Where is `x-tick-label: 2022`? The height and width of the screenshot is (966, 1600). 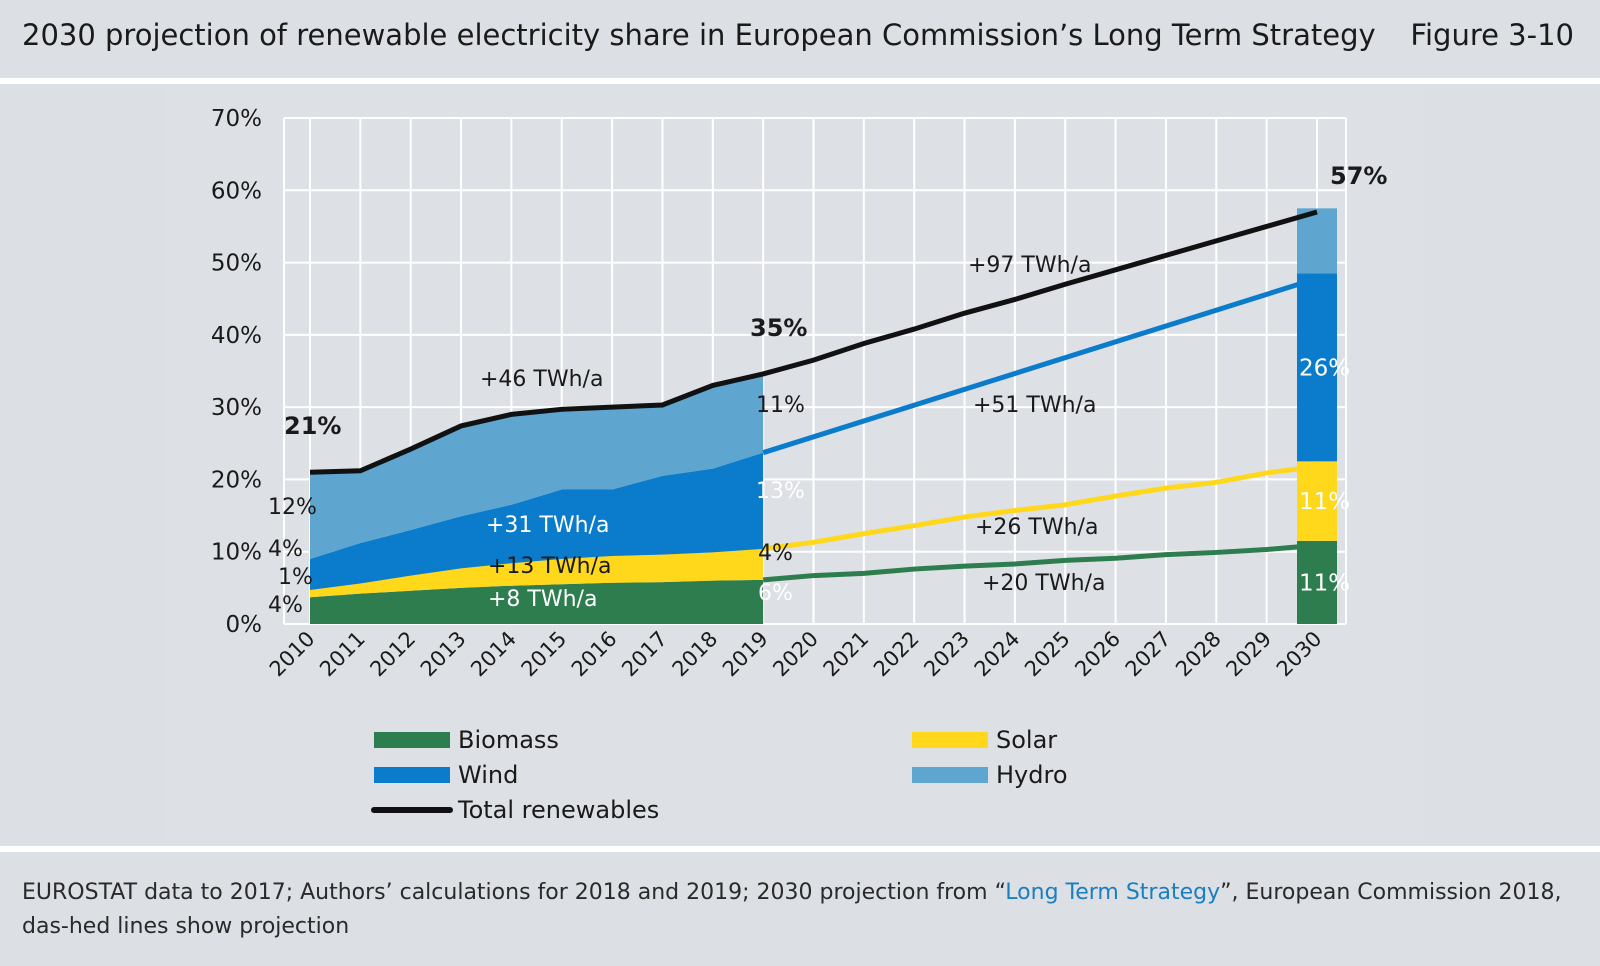 x-tick-label: 2022 is located at coordinates (896, 654).